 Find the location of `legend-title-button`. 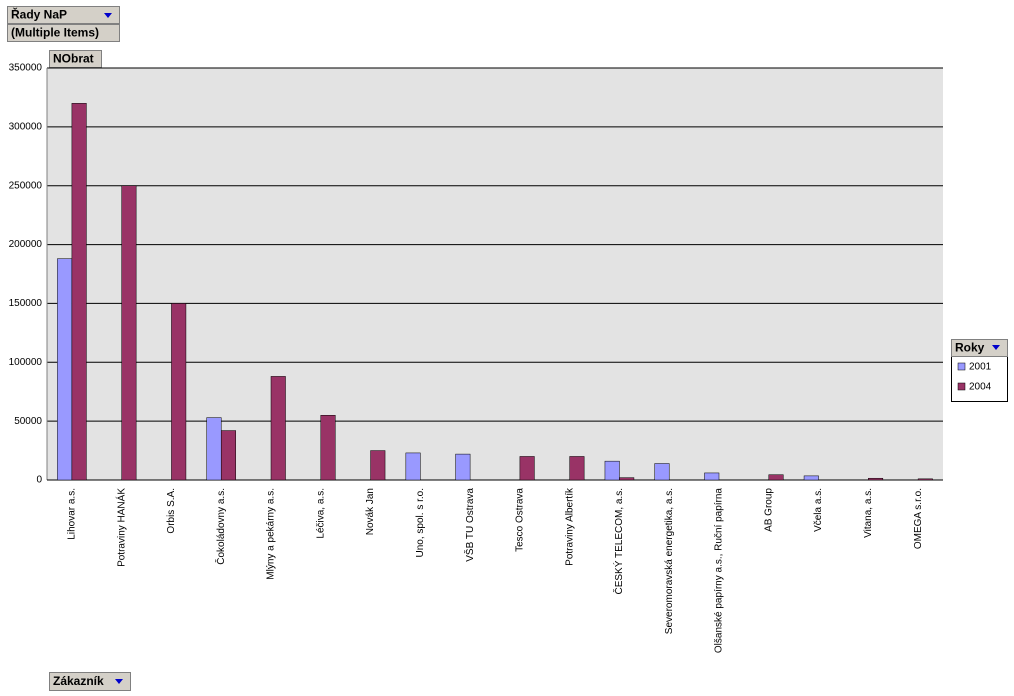

legend-title-button is located at coordinates (979, 348).